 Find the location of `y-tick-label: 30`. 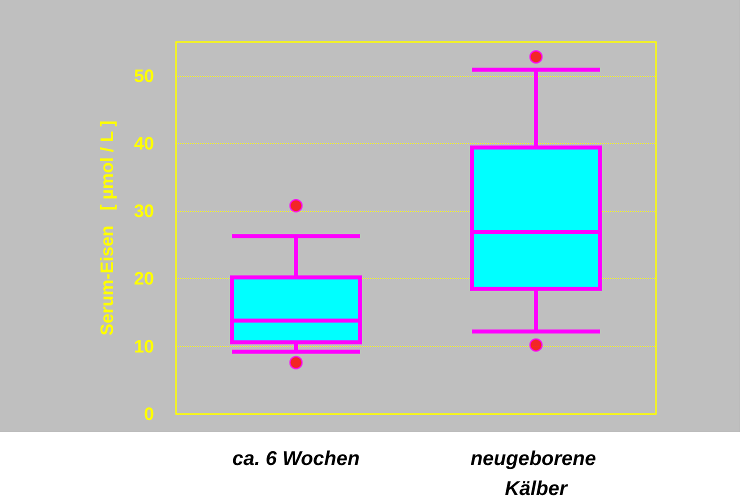

y-tick-label: 30 is located at coordinates (144, 211).